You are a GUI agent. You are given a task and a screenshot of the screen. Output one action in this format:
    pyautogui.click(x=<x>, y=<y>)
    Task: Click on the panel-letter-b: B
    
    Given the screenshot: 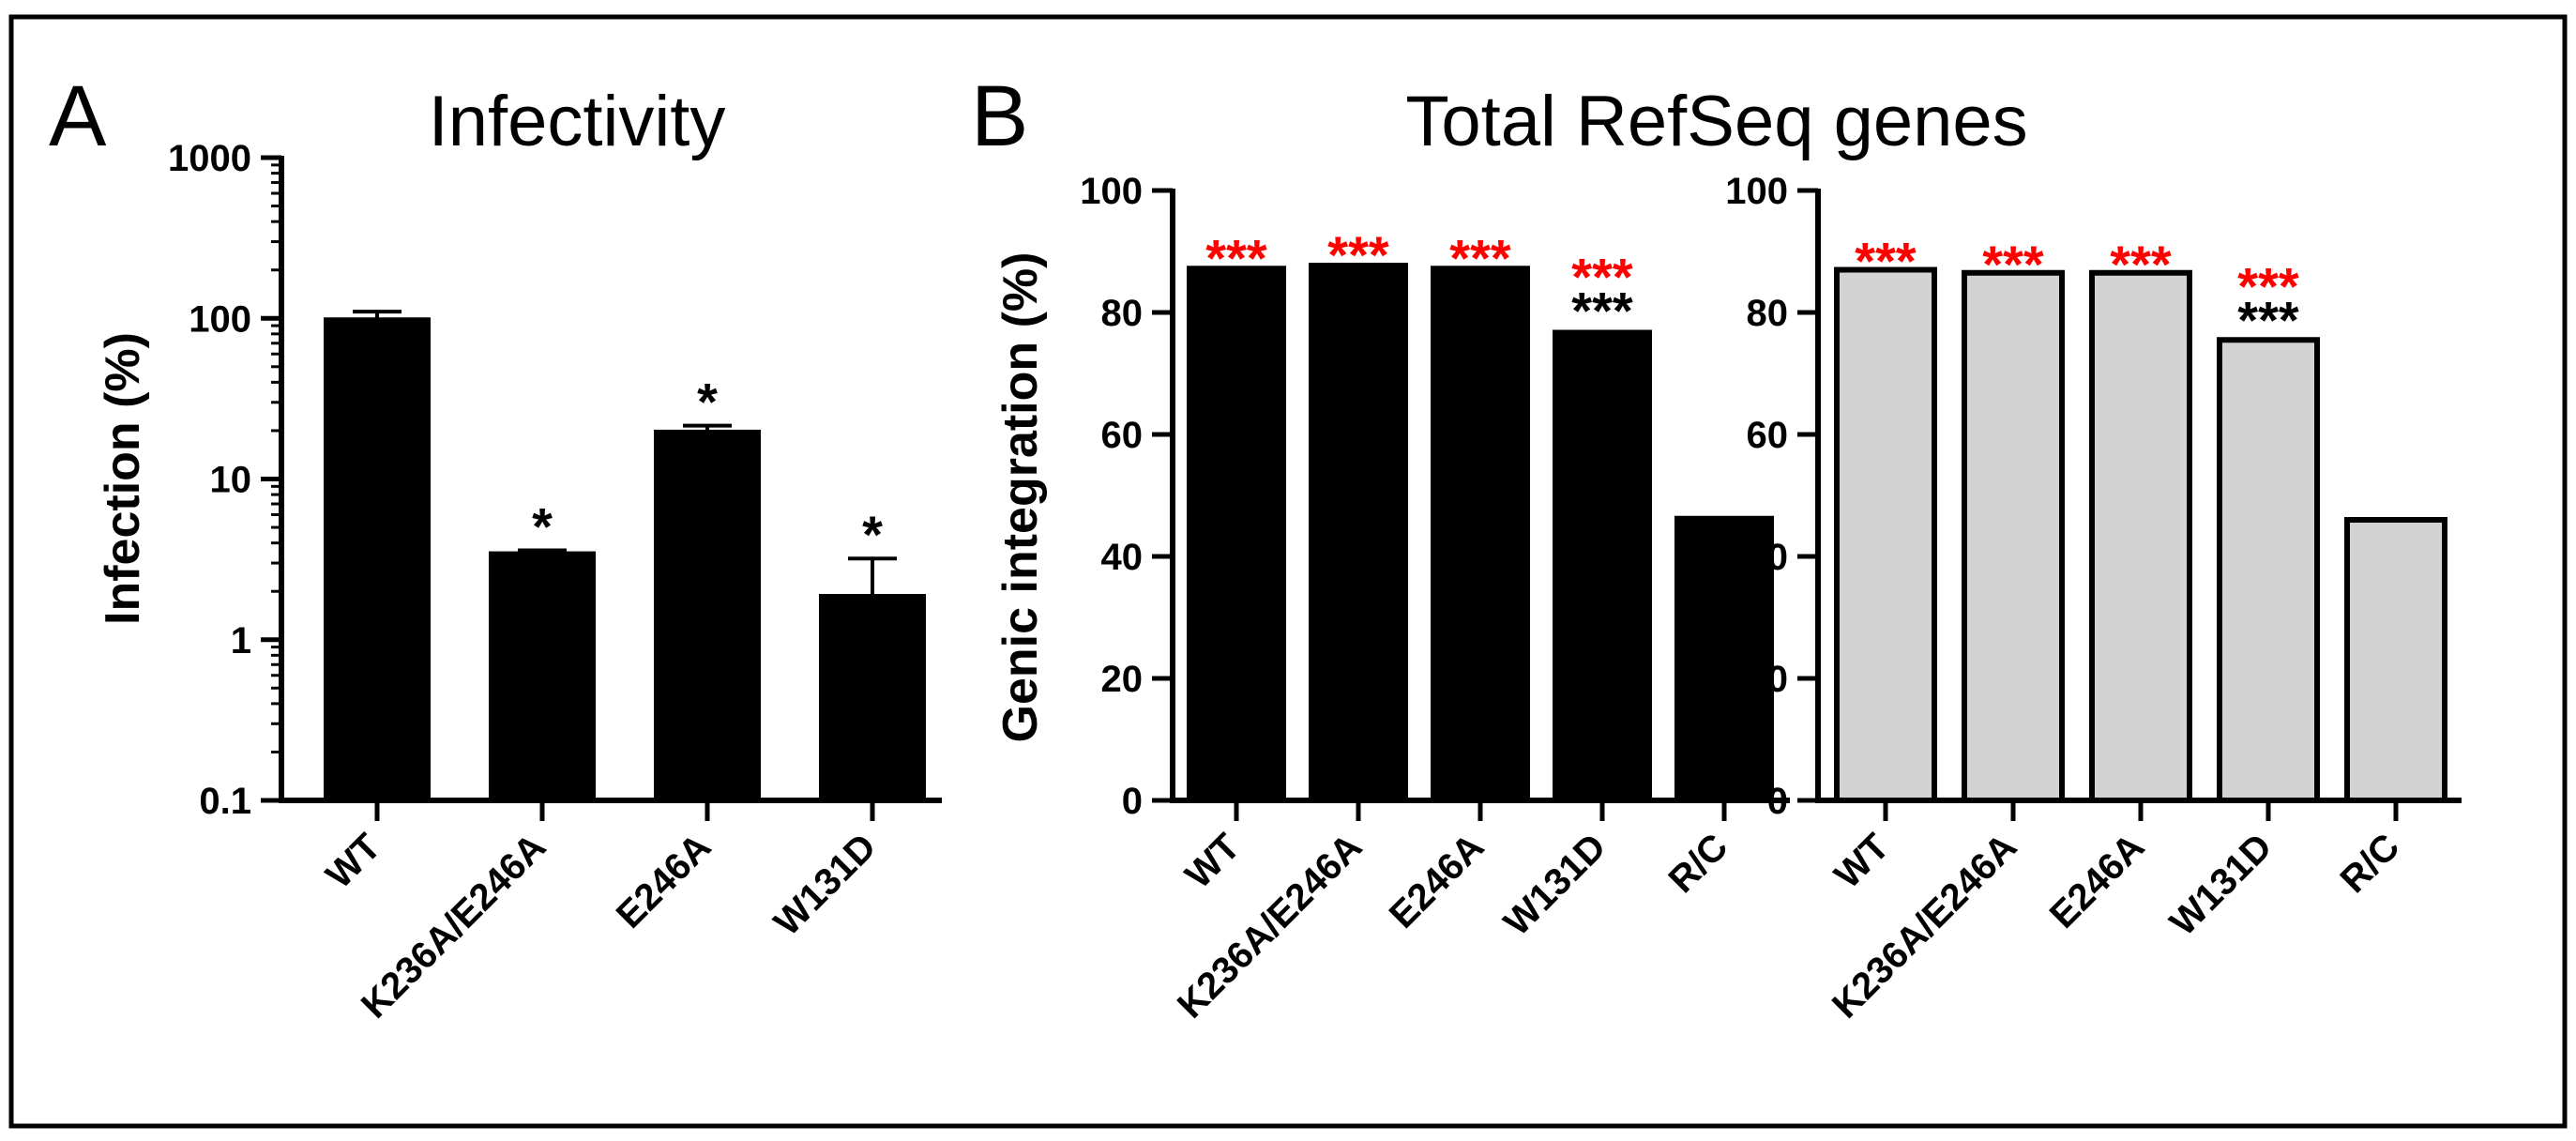 What is the action you would take?
    pyautogui.click(x=999, y=116)
    